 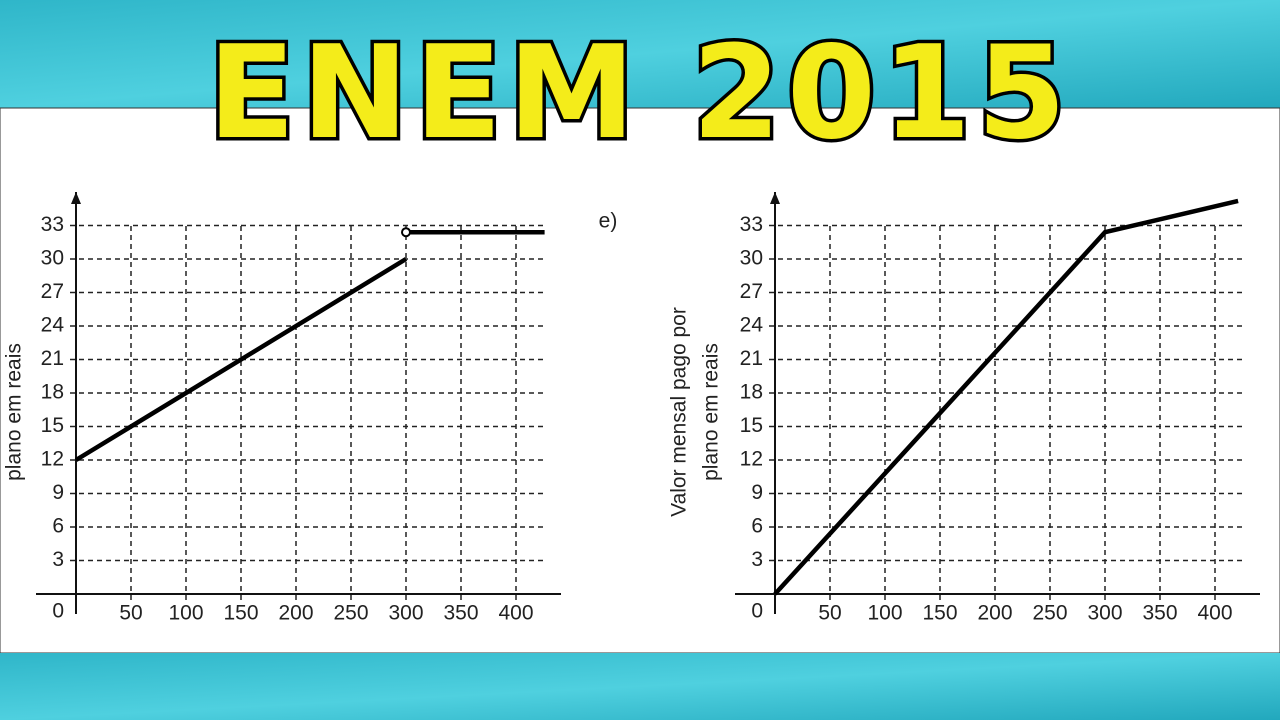 I want to click on y-axis-label: Valor mensal pago por, so click(x=679, y=412).